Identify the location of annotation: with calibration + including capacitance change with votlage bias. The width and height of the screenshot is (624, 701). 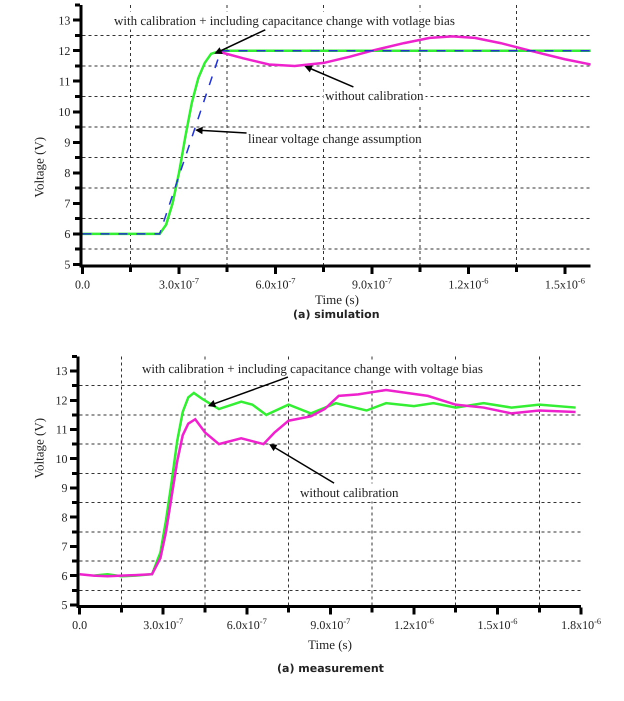
(284, 20).